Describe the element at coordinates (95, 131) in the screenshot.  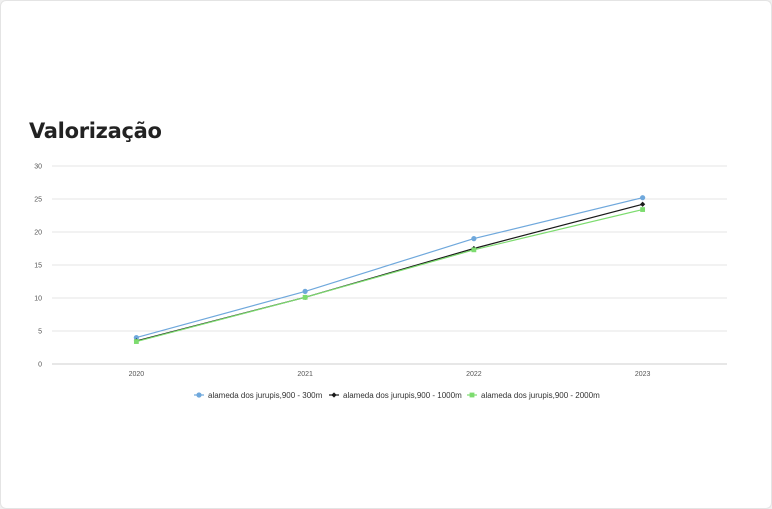
I see `page-title: Valorização` at that location.